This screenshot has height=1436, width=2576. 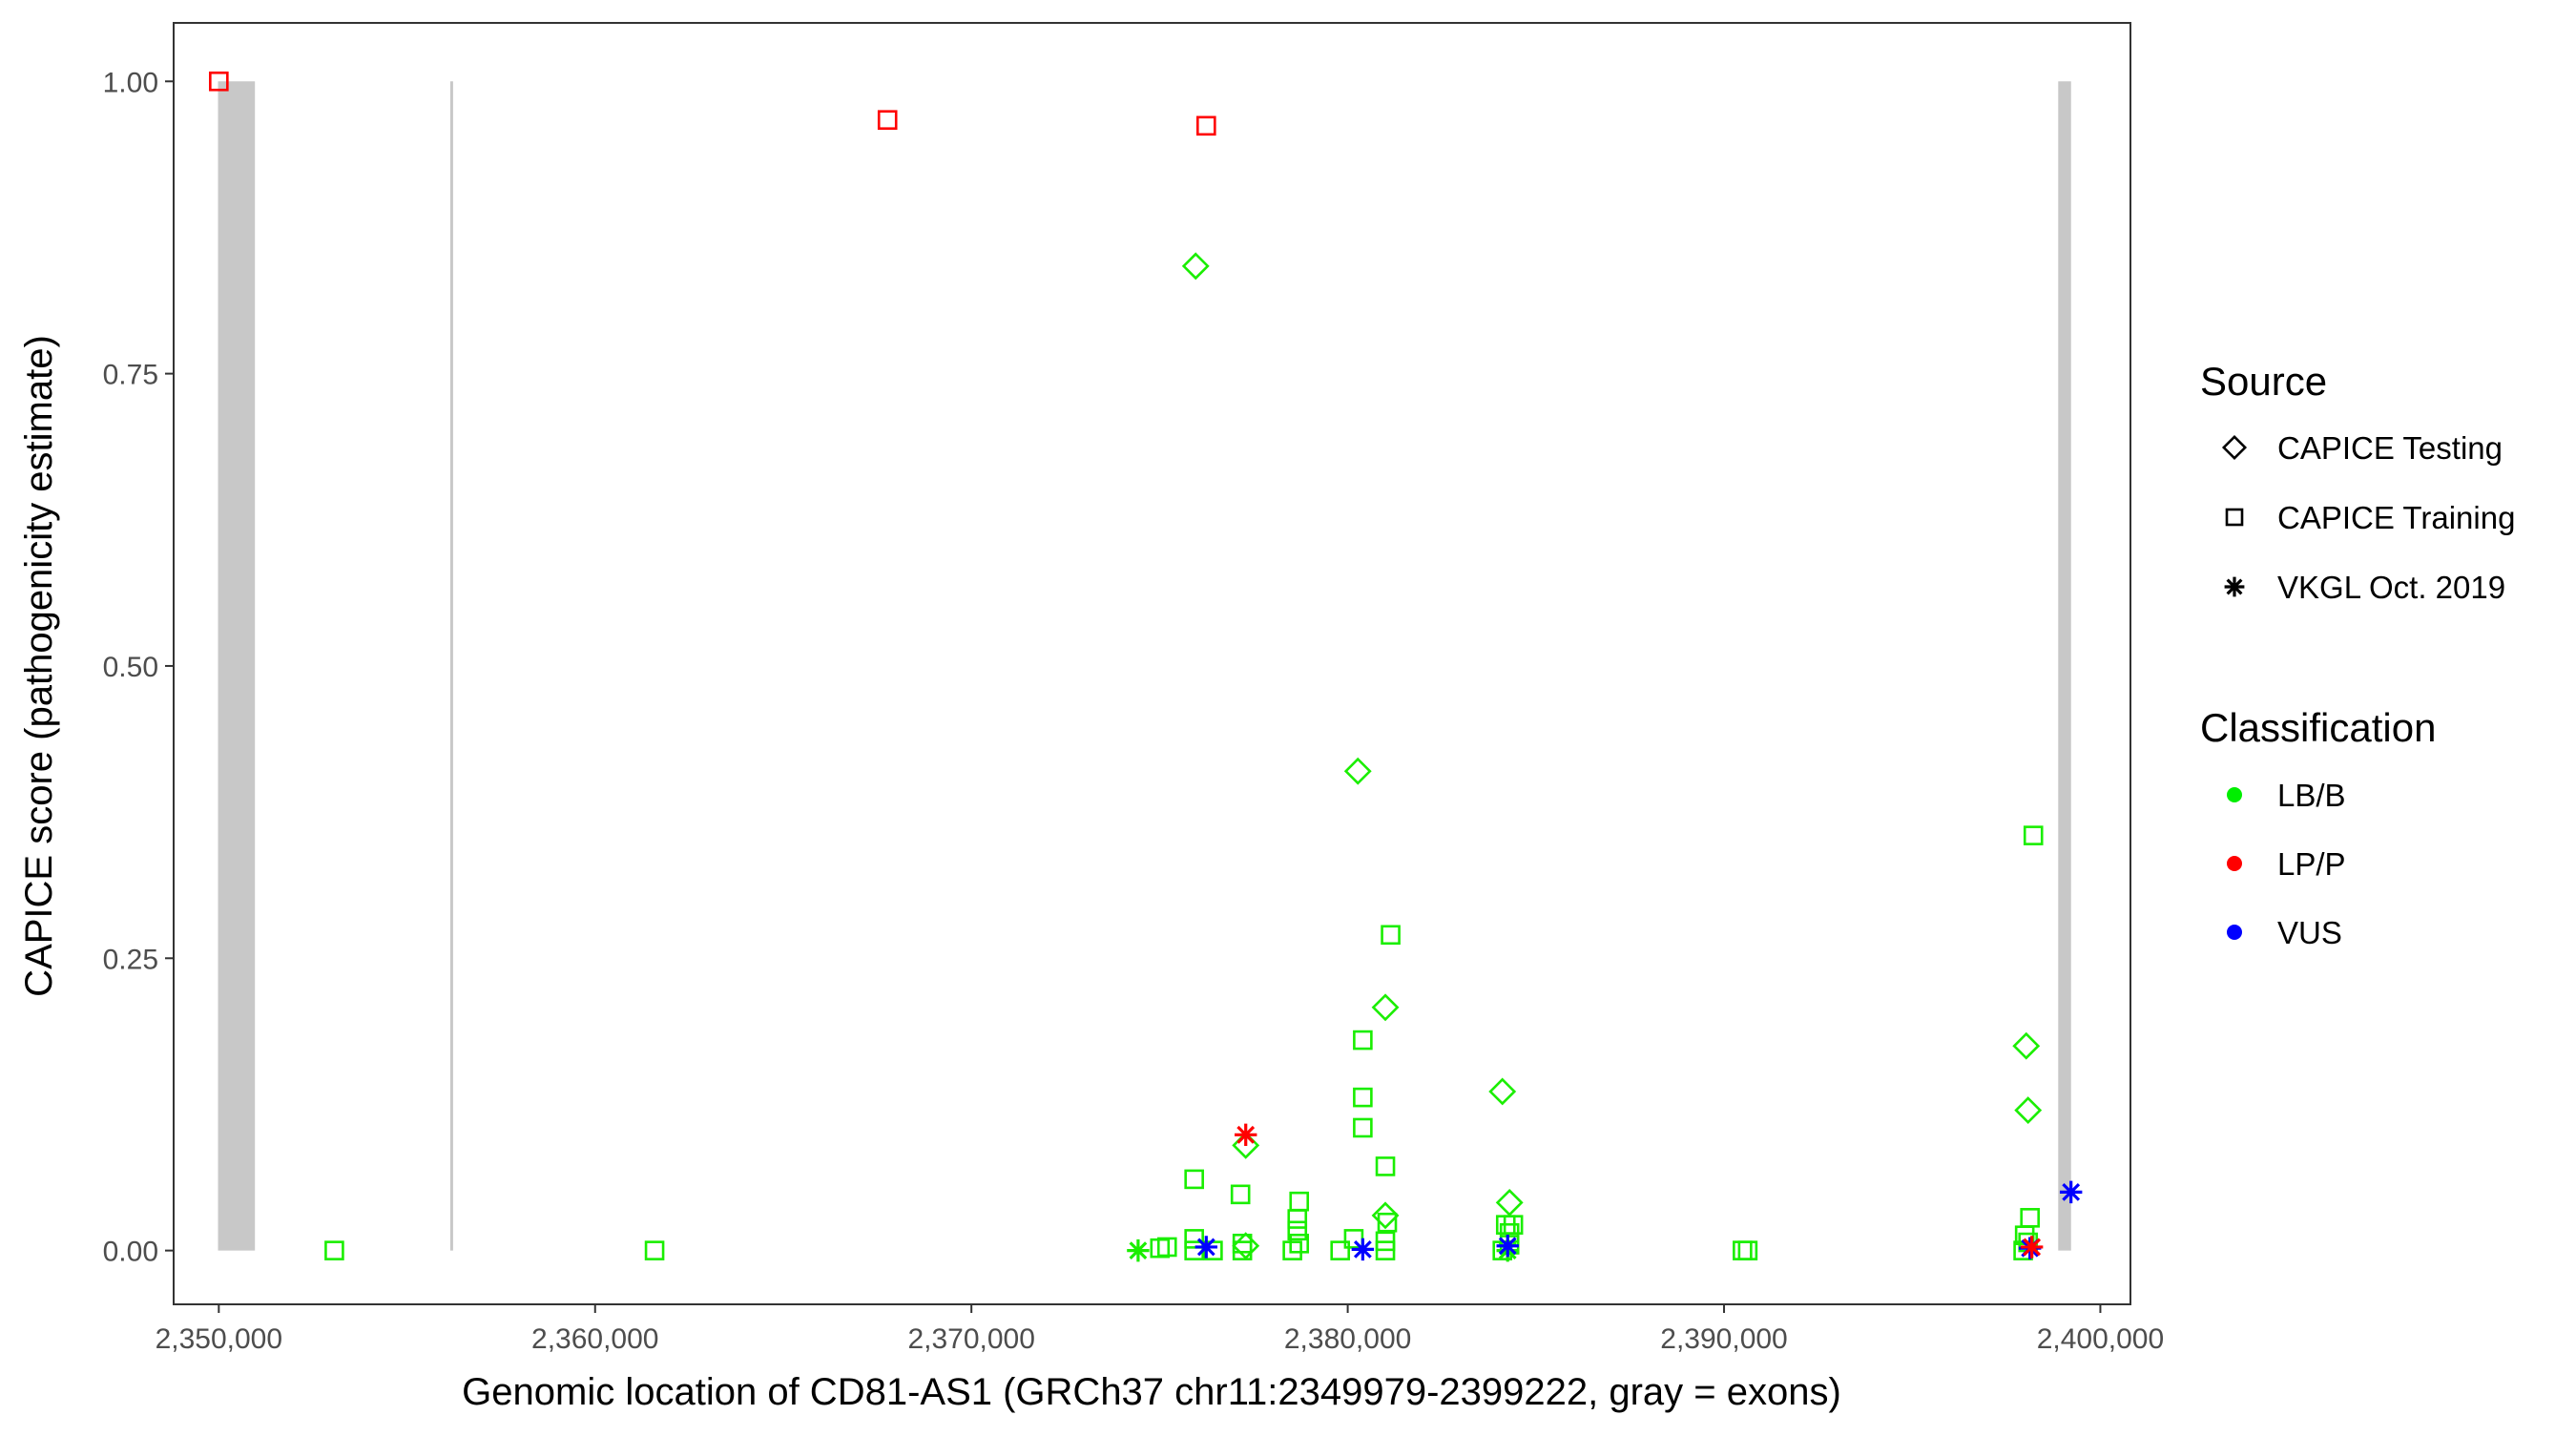 I want to click on x-tick-label: 2,390,000, so click(x=1723, y=1339).